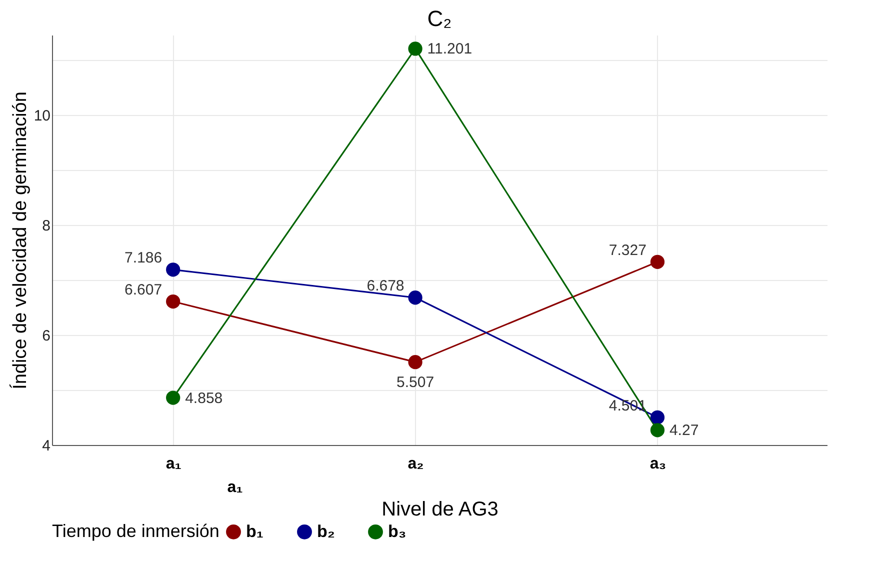 The image size is (883, 564). Describe the element at coordinates (46, 335) in the screenshot. I see `y-tick-label: 6` at that location.